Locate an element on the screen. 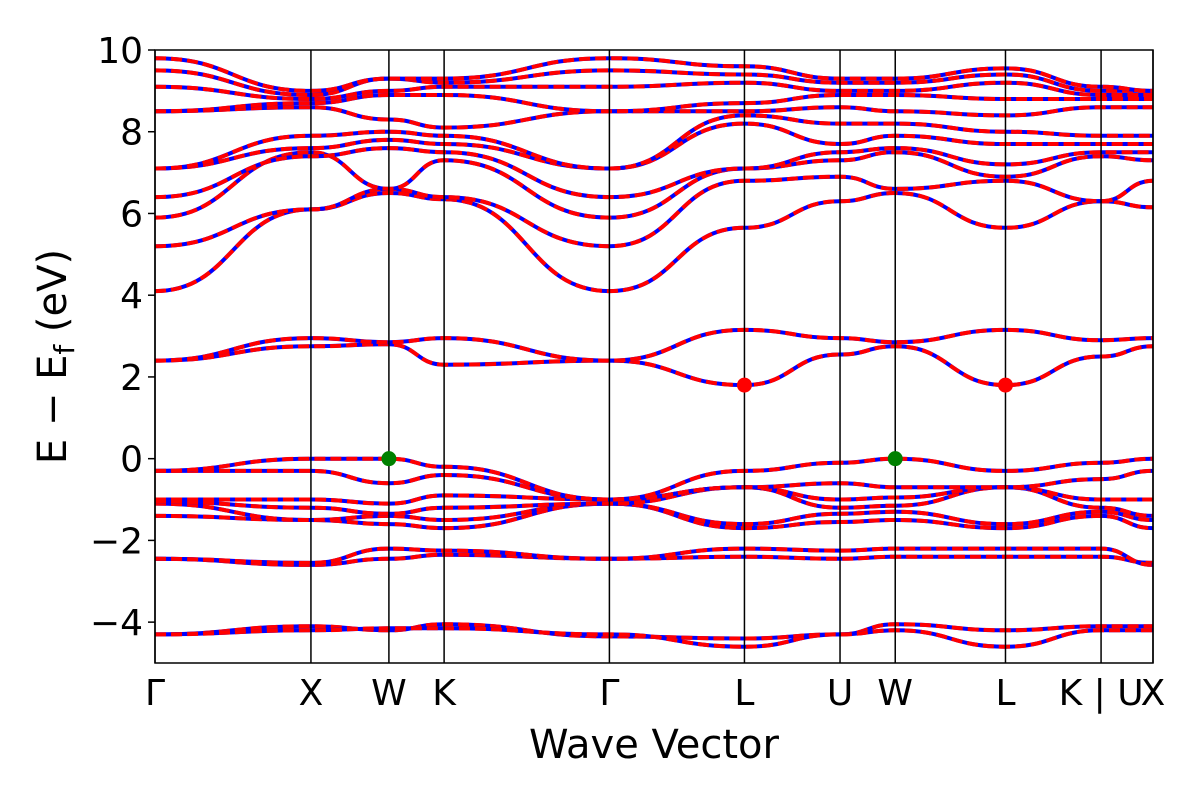  markers-layer is located at coordinates (697, 422).